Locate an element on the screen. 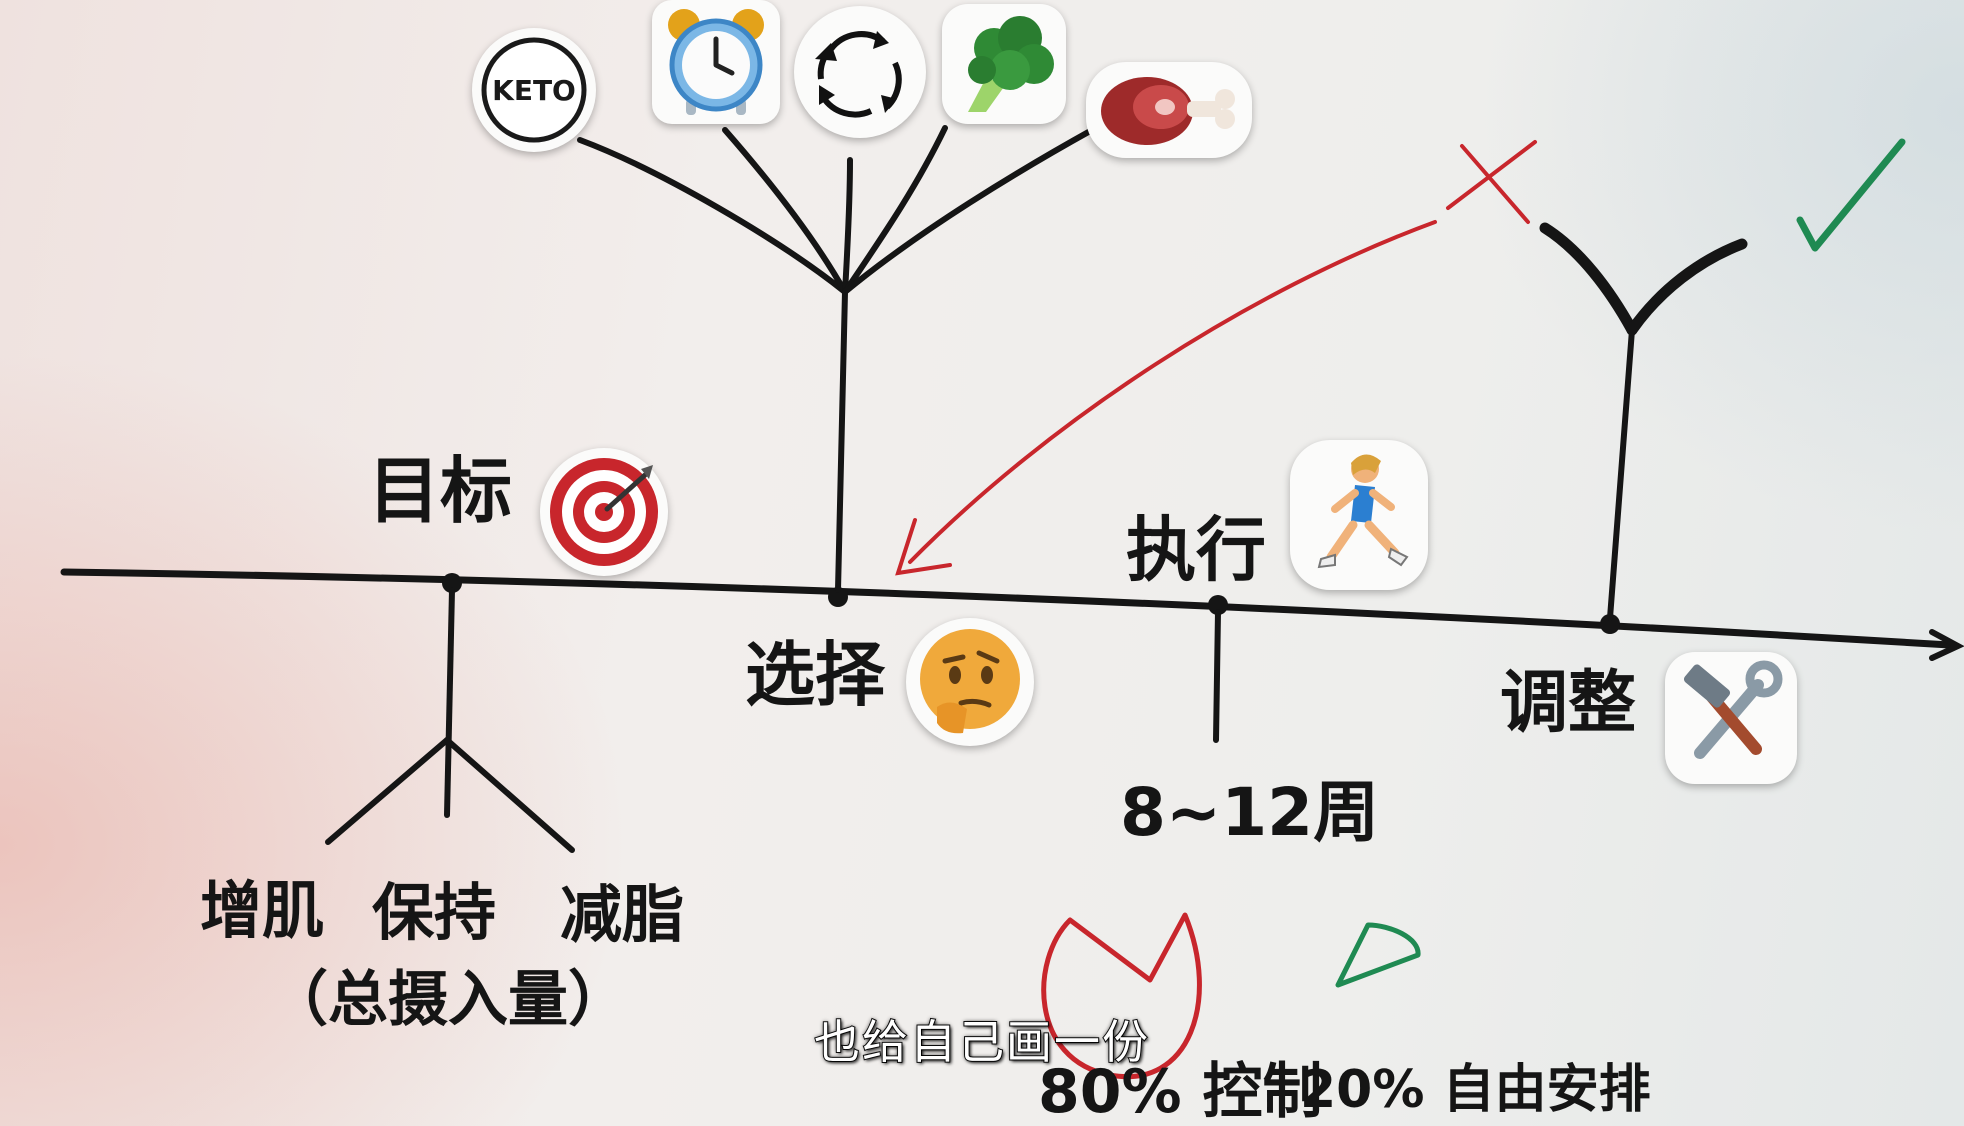  choice-node-dot is located at coordinates (838, 597).